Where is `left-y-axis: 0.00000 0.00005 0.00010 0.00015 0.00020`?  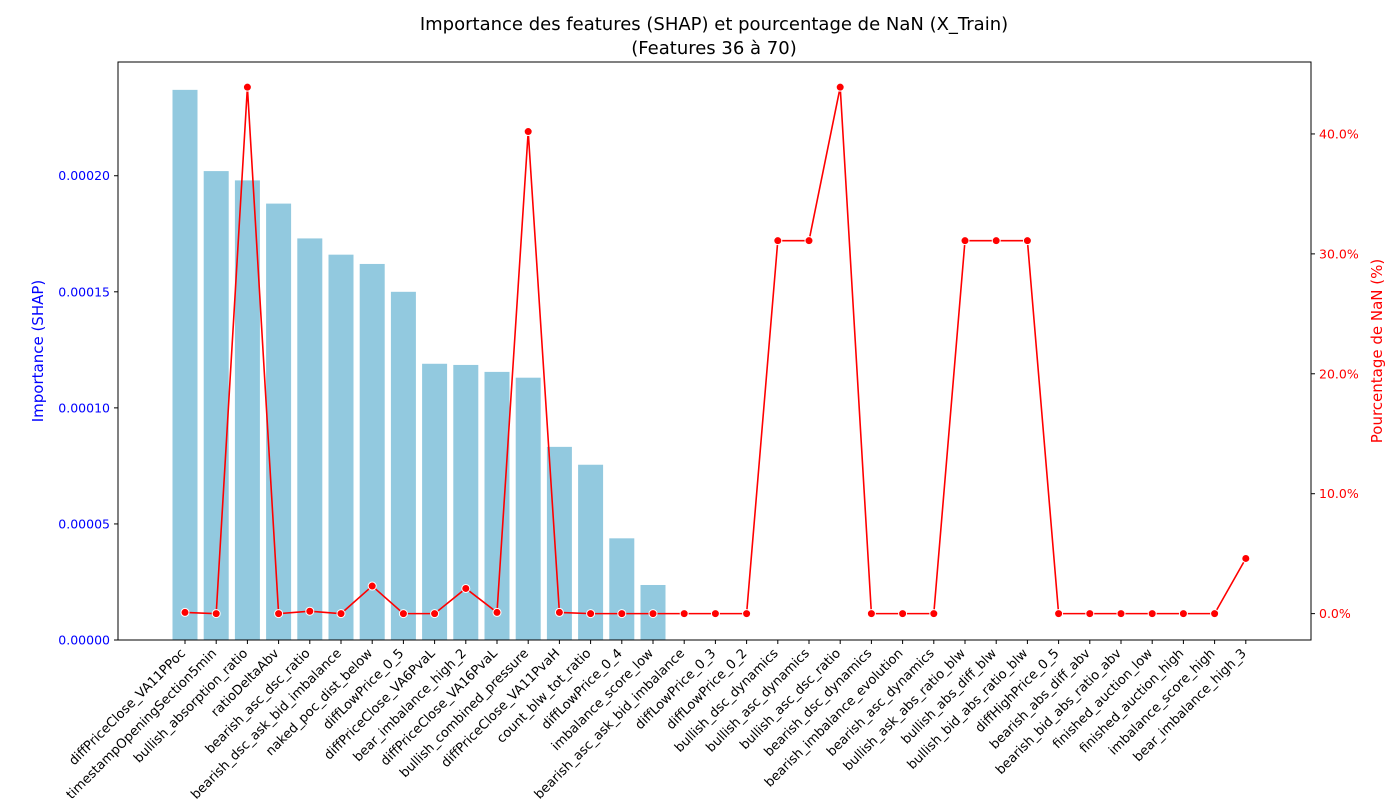
left-y-axis: 0.00000 0.00005 0.00010 0.00015 0.00020 is located at coordinates (88, 408).